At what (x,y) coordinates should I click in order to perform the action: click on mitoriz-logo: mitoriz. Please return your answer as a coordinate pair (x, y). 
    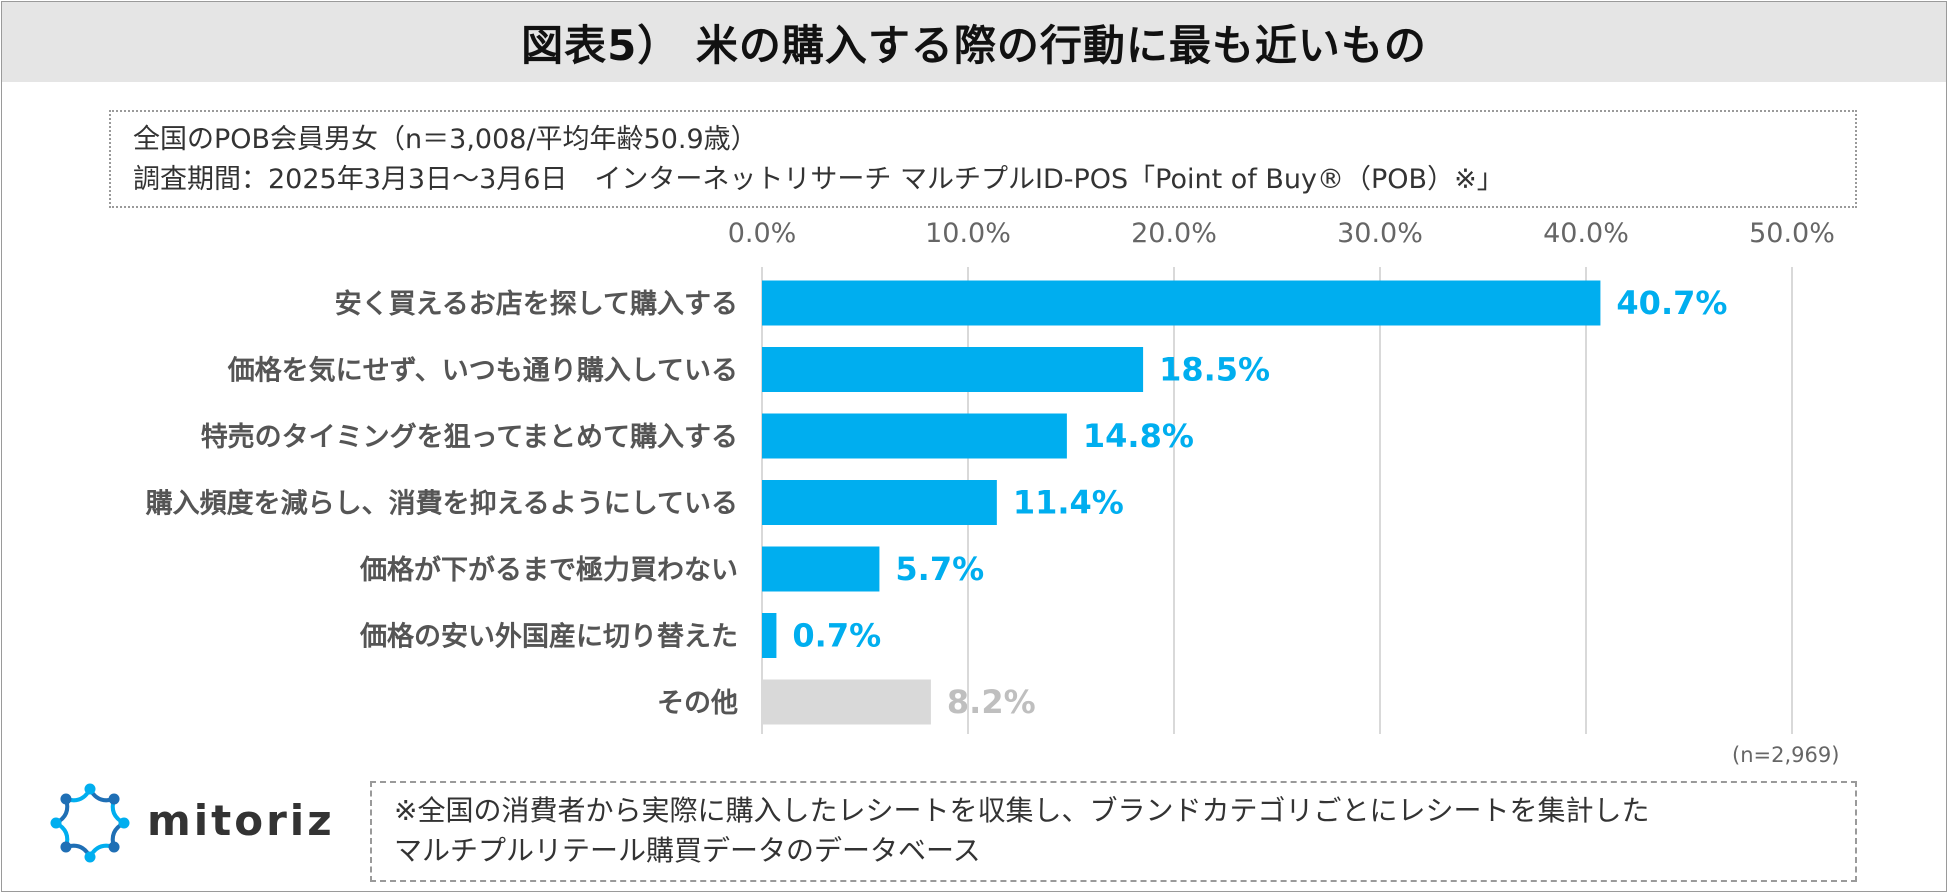
    Looking at the image, I should click on (202, 823).